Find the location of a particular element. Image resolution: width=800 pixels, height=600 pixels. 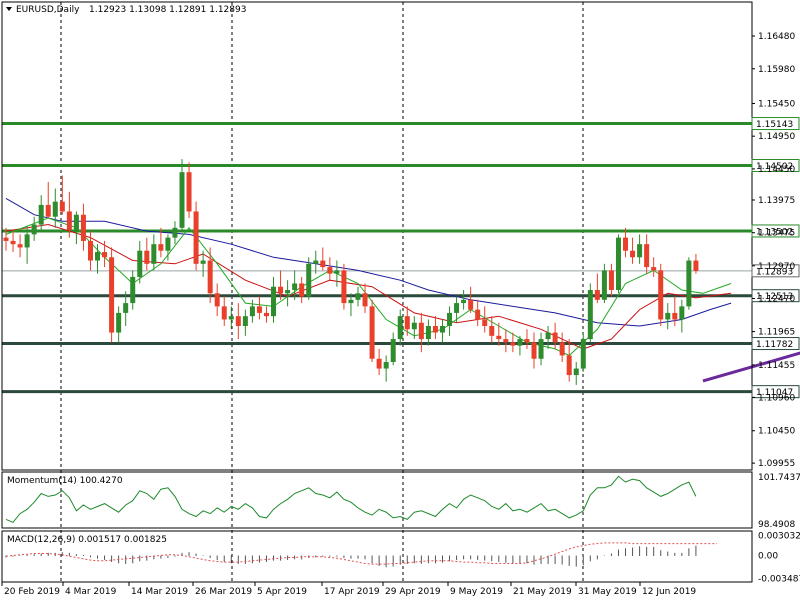

macd-tick-1: 0.00 is located at coordinates (768, 557).